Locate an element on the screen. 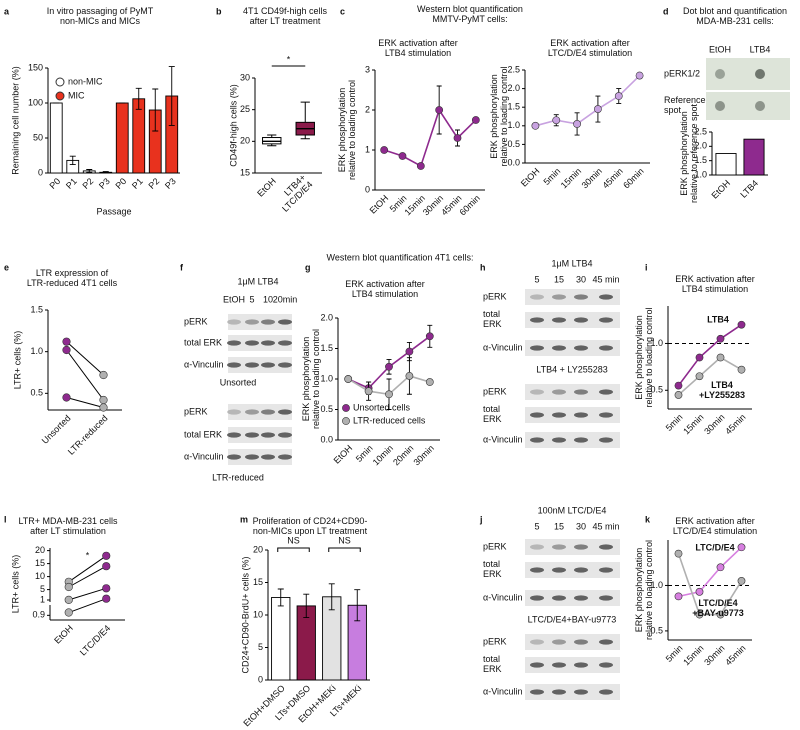 The image size is (800, 730). series-label: LTB4 +LY255283 is located at coordinates (722, 390).